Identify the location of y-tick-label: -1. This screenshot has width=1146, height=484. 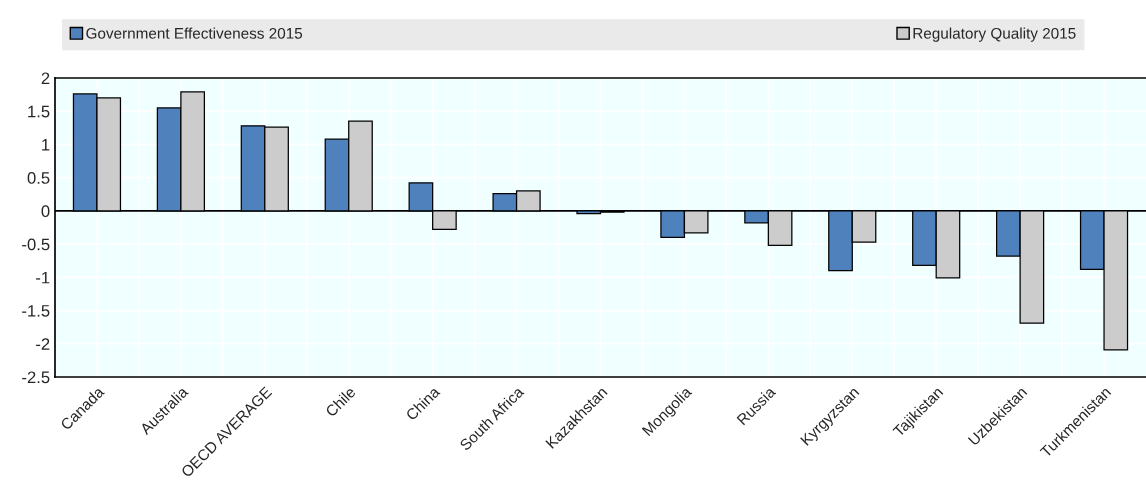
(43, 277).